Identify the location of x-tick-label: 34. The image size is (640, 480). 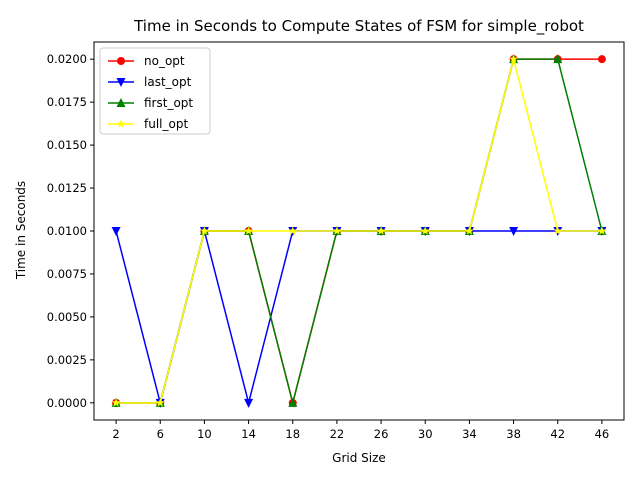
(469, 434).